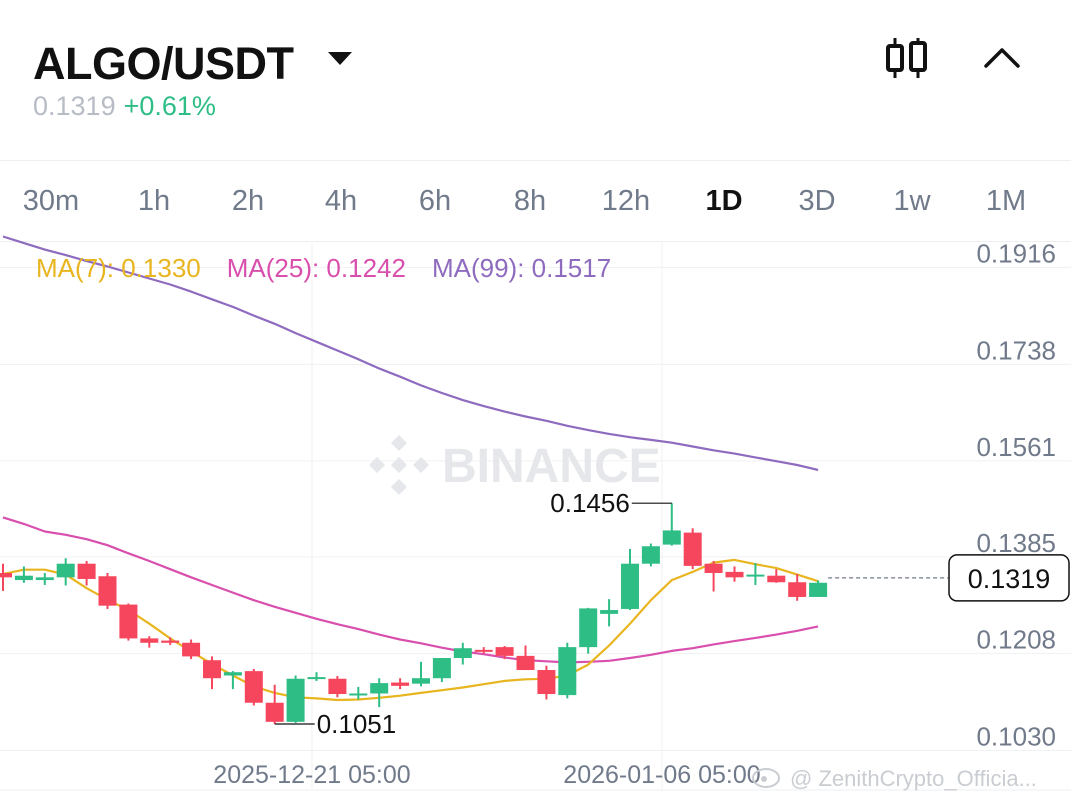 Image resolution: width=1071 pixels, height=802 pixels. I want to click on tab-1d: 1D, so click(724, 201).